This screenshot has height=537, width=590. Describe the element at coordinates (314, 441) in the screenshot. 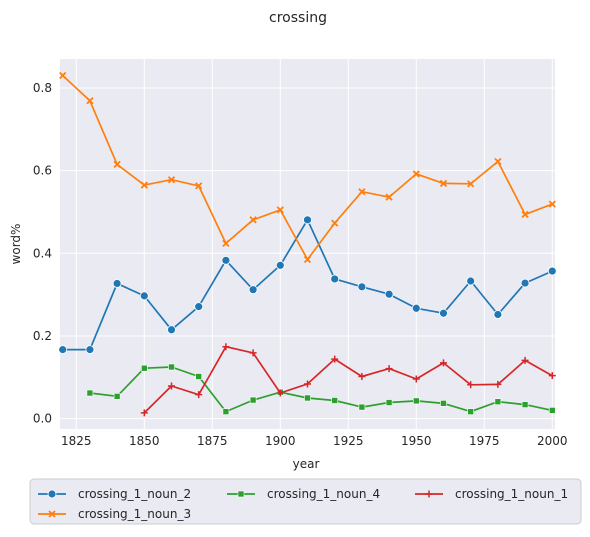

I see `x-tick-labels: 1825 1850 1875 1900 1925 1950 1975 2000` at that location.